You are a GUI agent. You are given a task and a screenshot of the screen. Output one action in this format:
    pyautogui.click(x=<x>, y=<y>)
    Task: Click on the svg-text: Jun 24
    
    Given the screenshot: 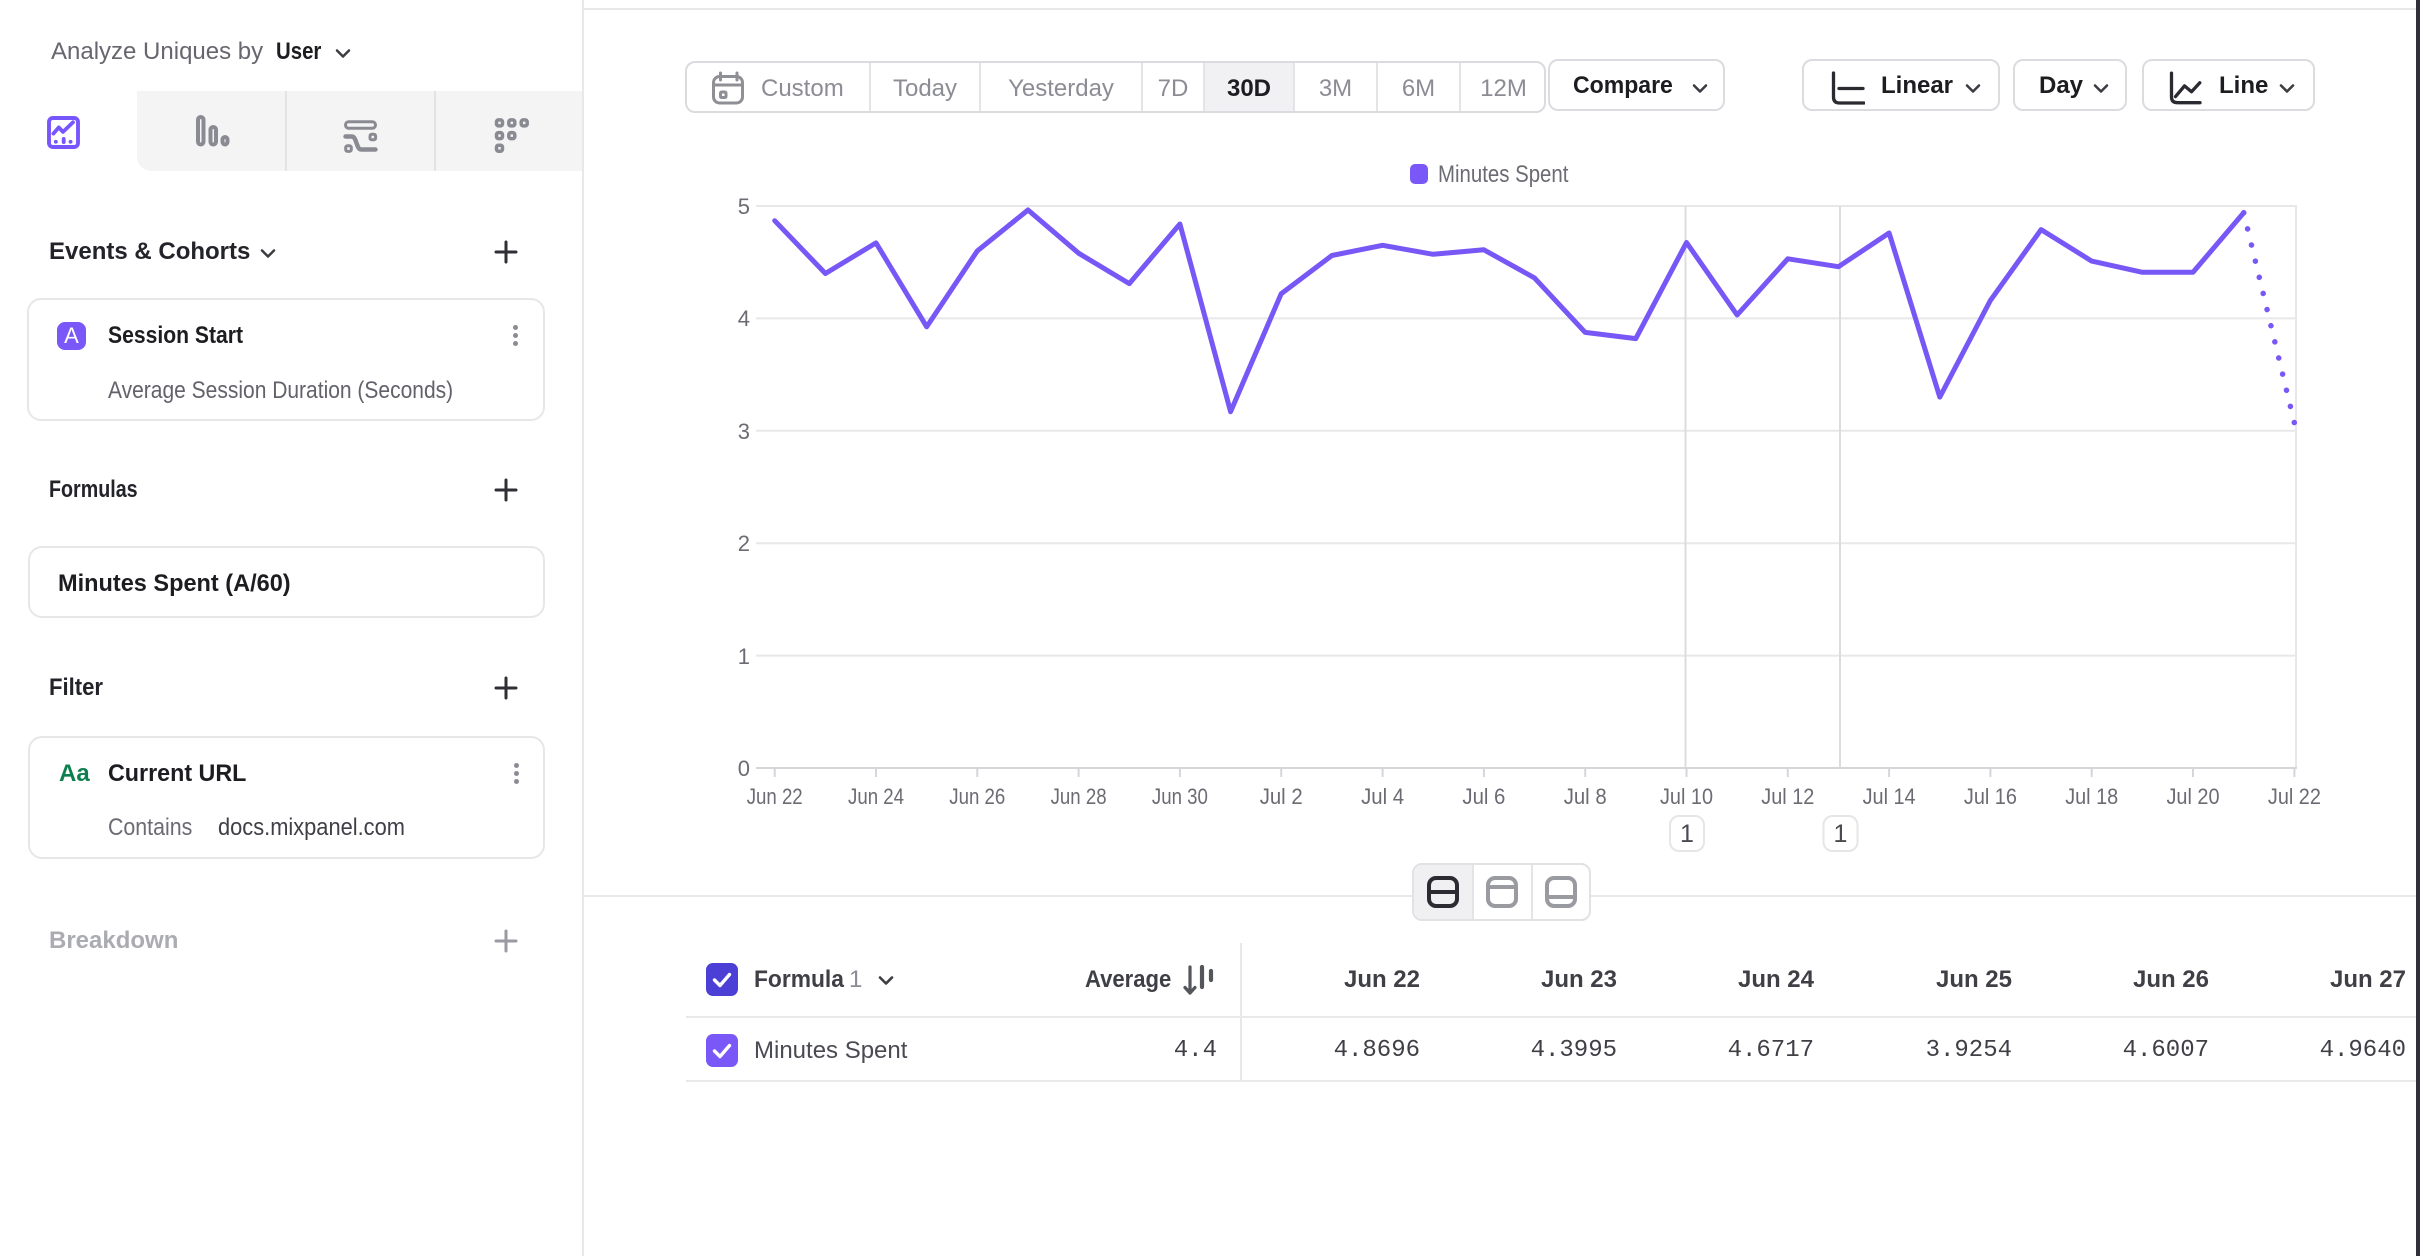 What is the action you would take?
    pyautogui.click(x=876, y=796)
    